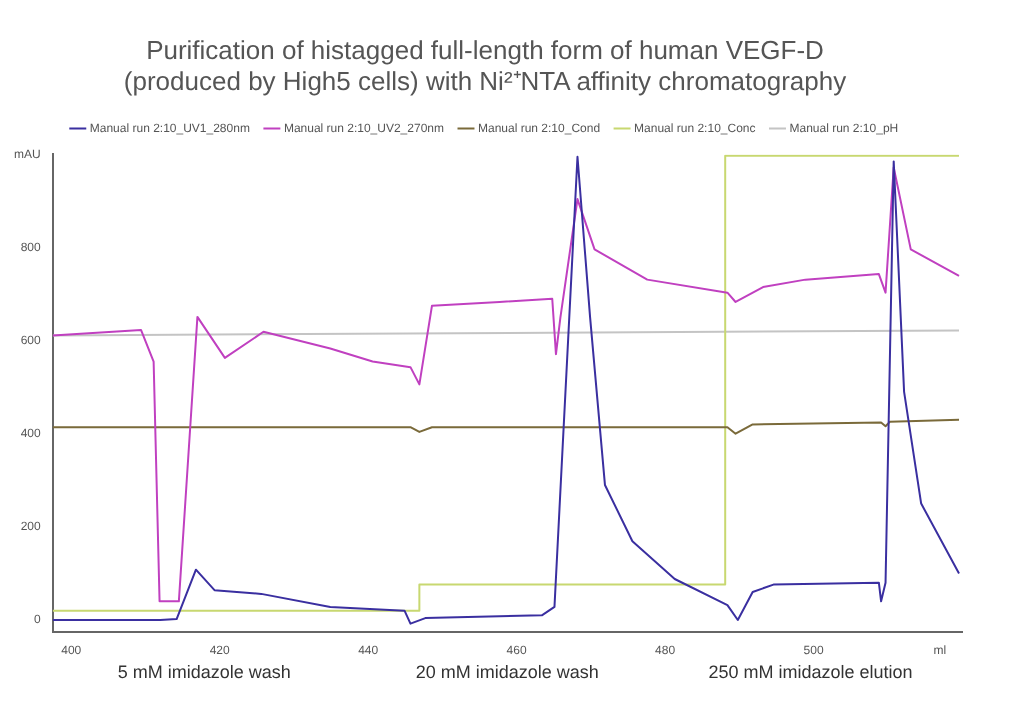 The width and height of the screenshot is (1018, 720). Describe the element at coordinates (485, 49) in the screenshot. I see `text: Purification of histagged full-length form of human VEGF-D` at that location.